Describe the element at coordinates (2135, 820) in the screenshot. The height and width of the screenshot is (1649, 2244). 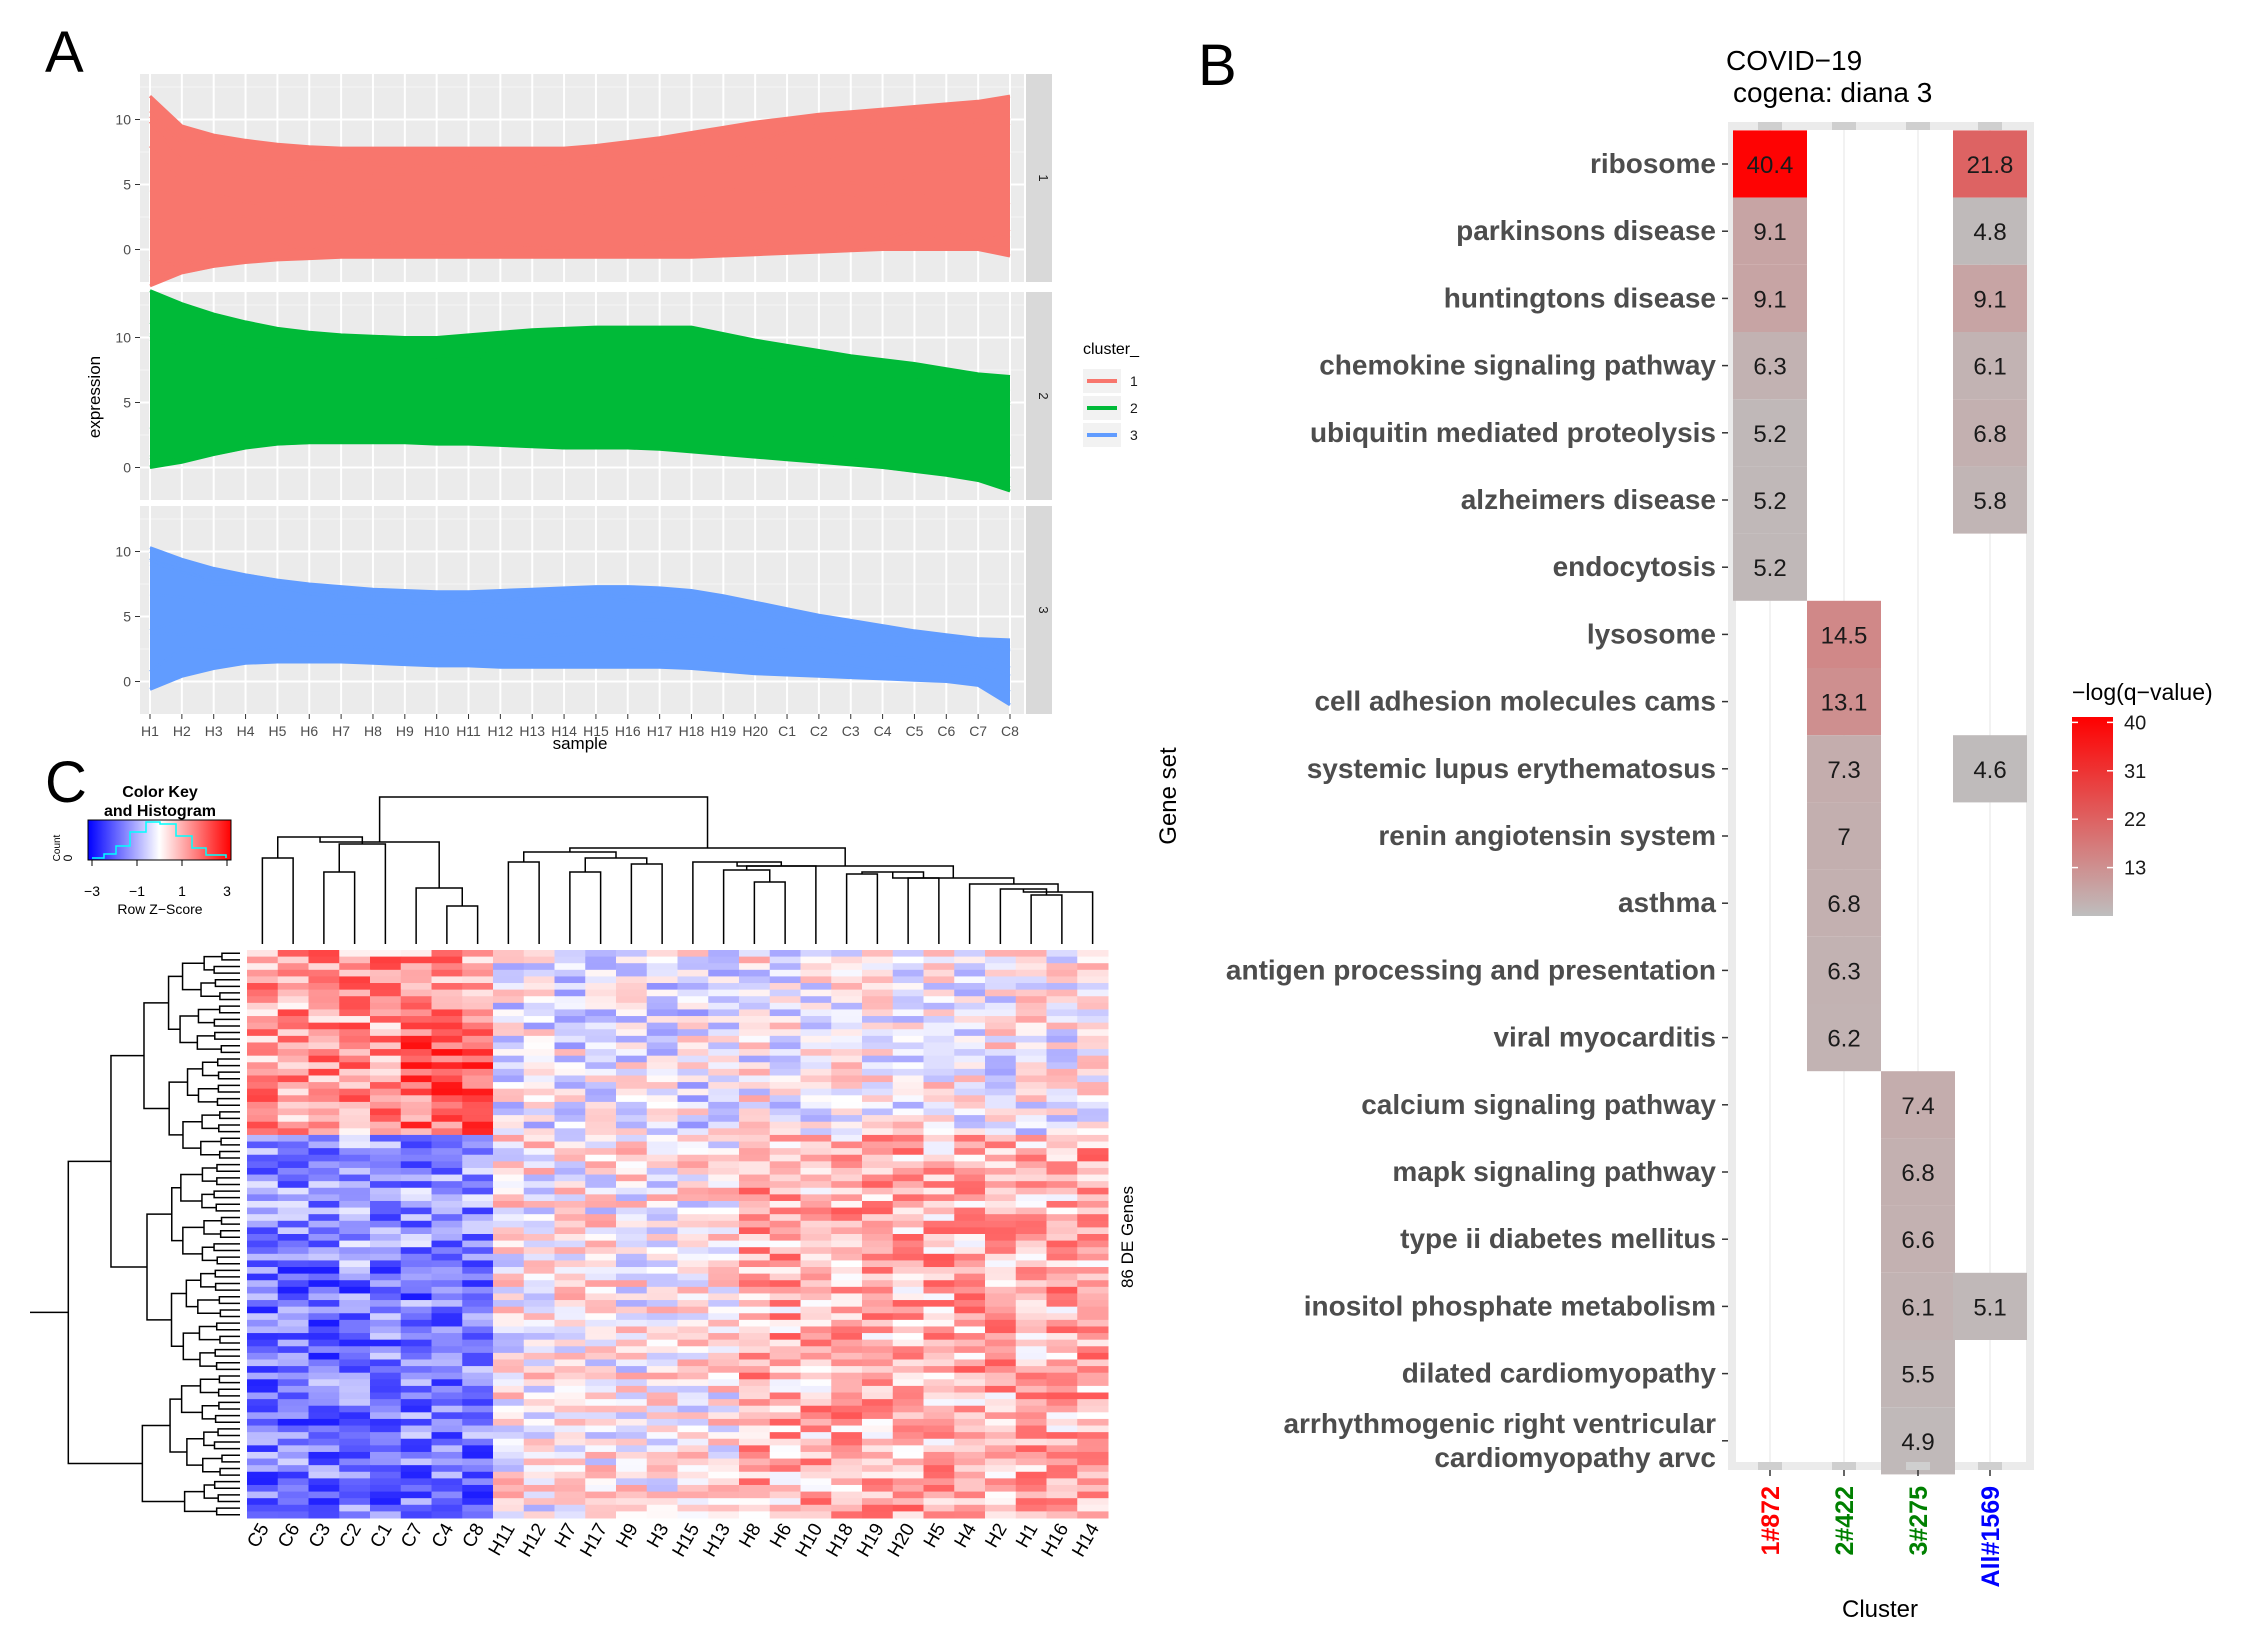
I see `b-legend-tick-label: 22` at that location.